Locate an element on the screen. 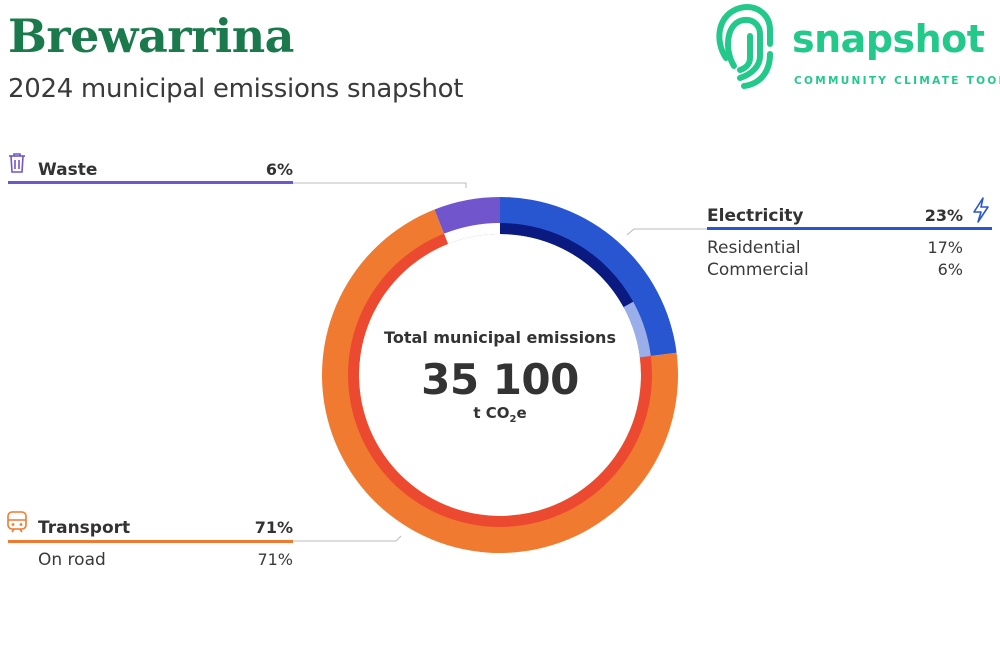 The image size is (1000, 670). commercial-label: Commercial is located at coordinates (758, 270).